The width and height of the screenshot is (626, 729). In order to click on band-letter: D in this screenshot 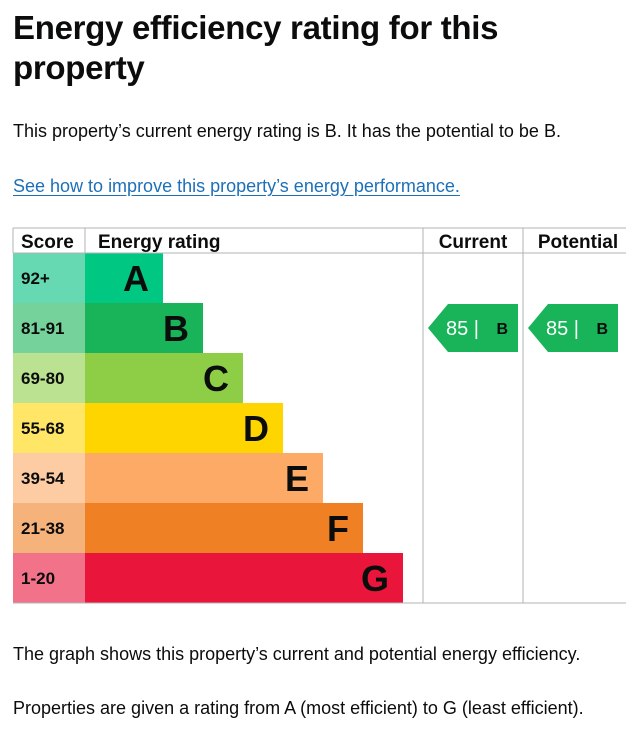, I will do `click(256, 428)`.